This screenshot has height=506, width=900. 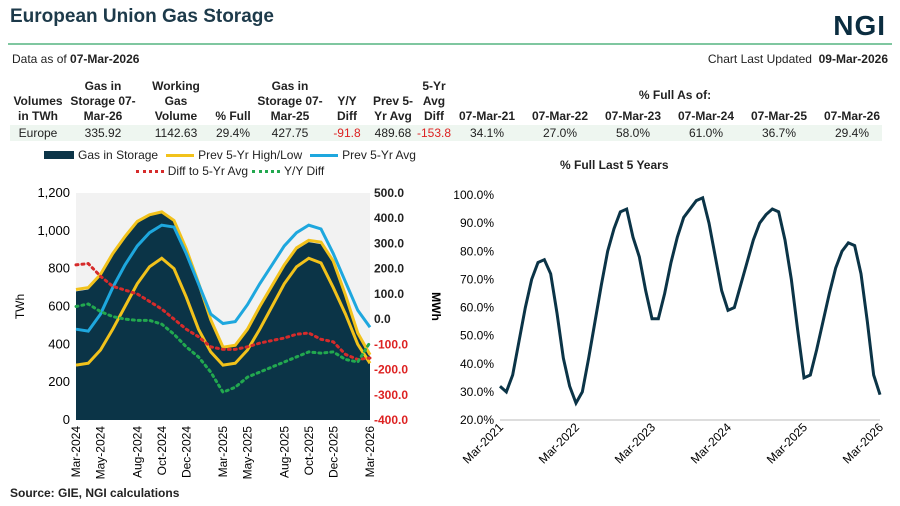 What do you see at coordinates (59, 343) in the screenshot?
I see `y-tick: 400` at bounding box center [59, 343].